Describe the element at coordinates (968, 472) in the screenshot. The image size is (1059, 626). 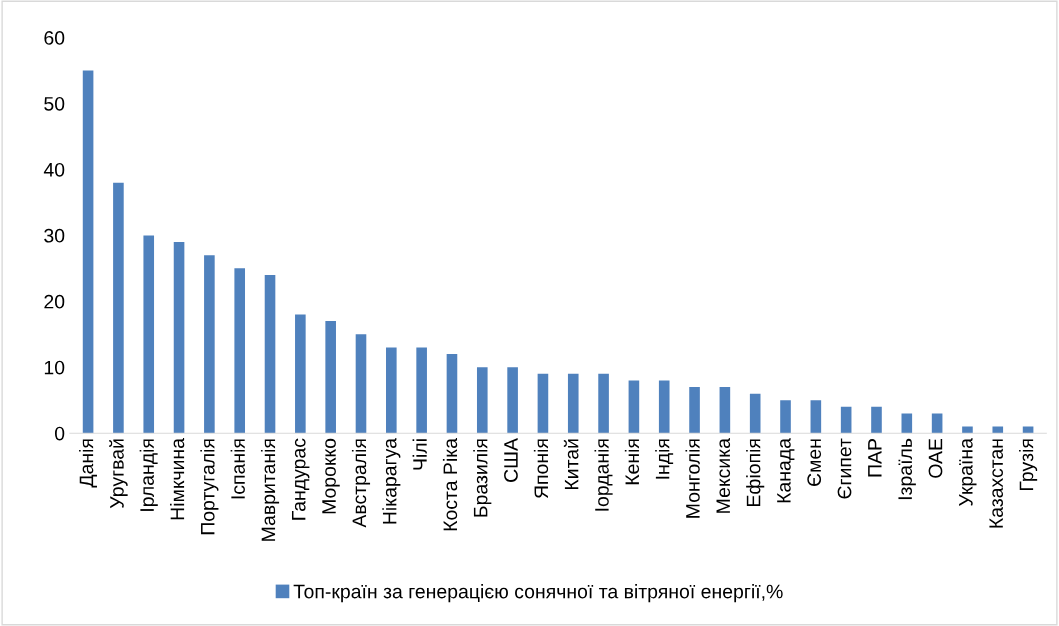
I see `x-tick-label: Україна` at that location.